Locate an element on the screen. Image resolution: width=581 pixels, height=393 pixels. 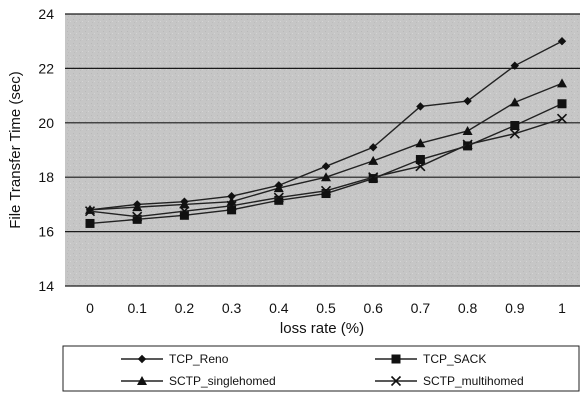
legend-entry: TCP_Reno is located at coordinates (175, 359).